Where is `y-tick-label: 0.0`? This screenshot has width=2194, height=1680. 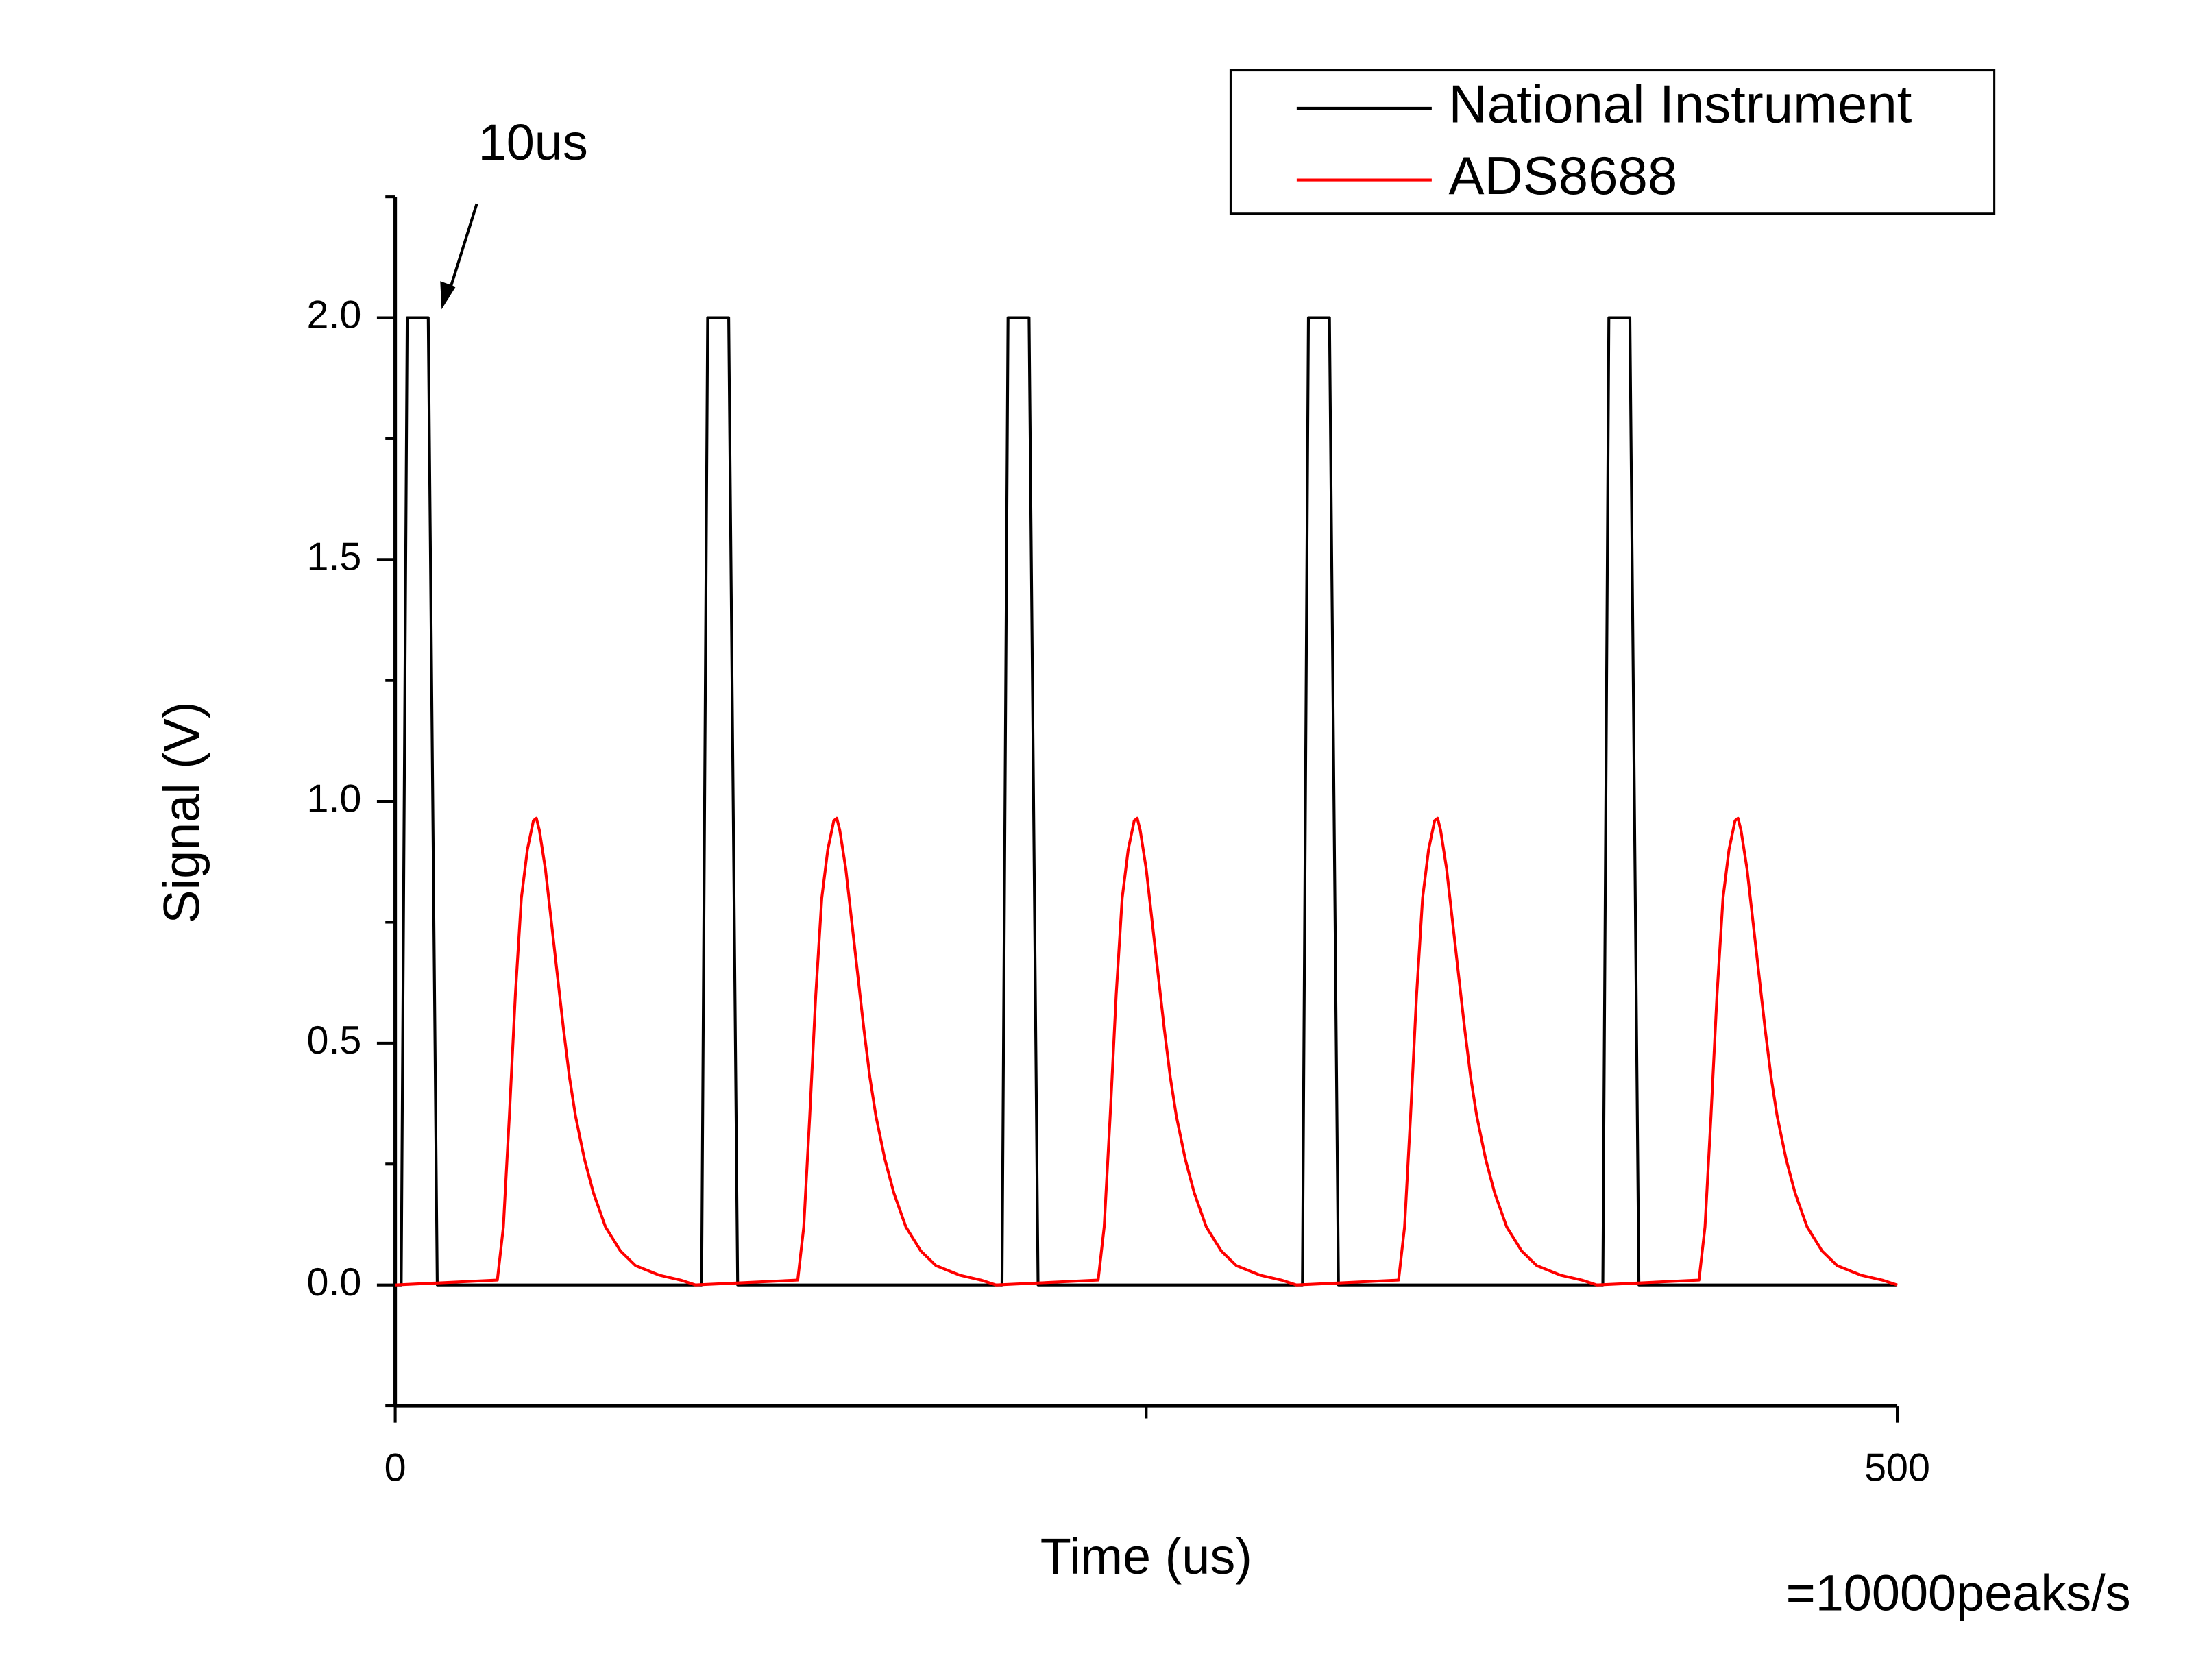 y-tick-label: 0.0 is located at coordinates (333, 1282).